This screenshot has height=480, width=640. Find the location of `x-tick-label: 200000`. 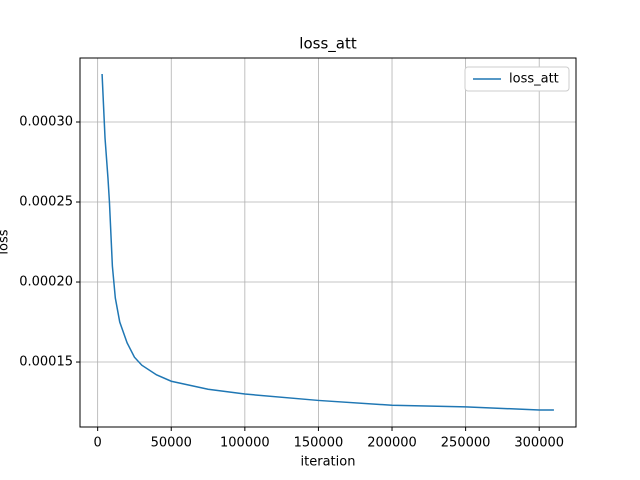

x-tick-label: 200000 is located at coordinates (392, 443).